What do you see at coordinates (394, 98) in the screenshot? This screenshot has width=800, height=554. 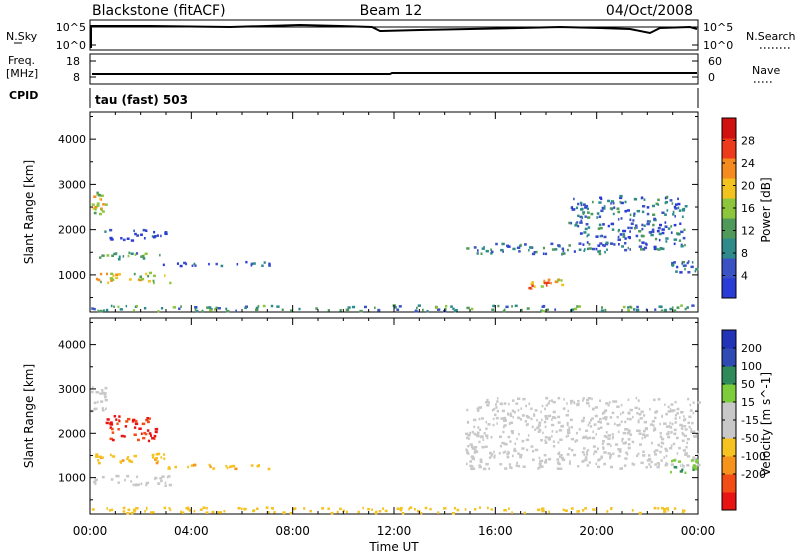 I see `cpid-panel: tau (fast) 503` at bounding box center [394, 98].